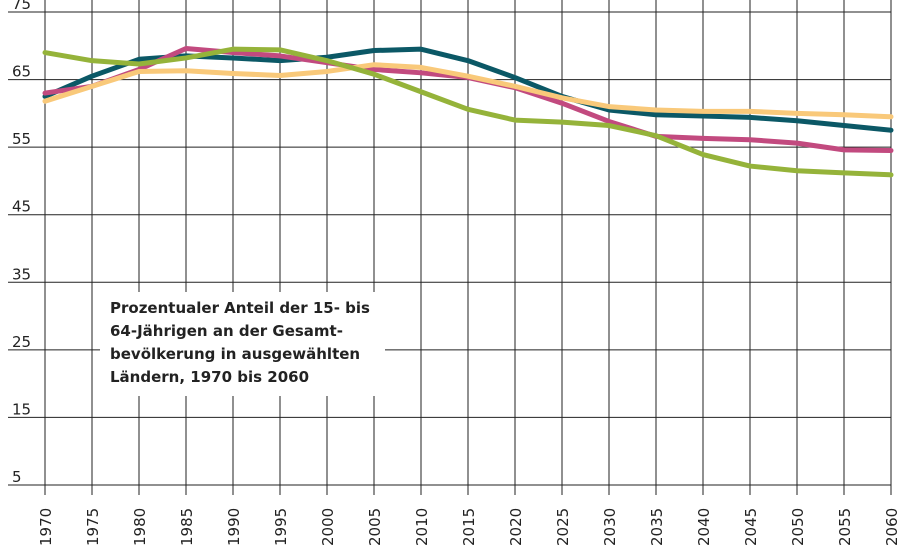  Describe the element at coordinates (209, 377) in the screenshot. I see `annotation: Ländern, 1970 bis 2060` at that location.